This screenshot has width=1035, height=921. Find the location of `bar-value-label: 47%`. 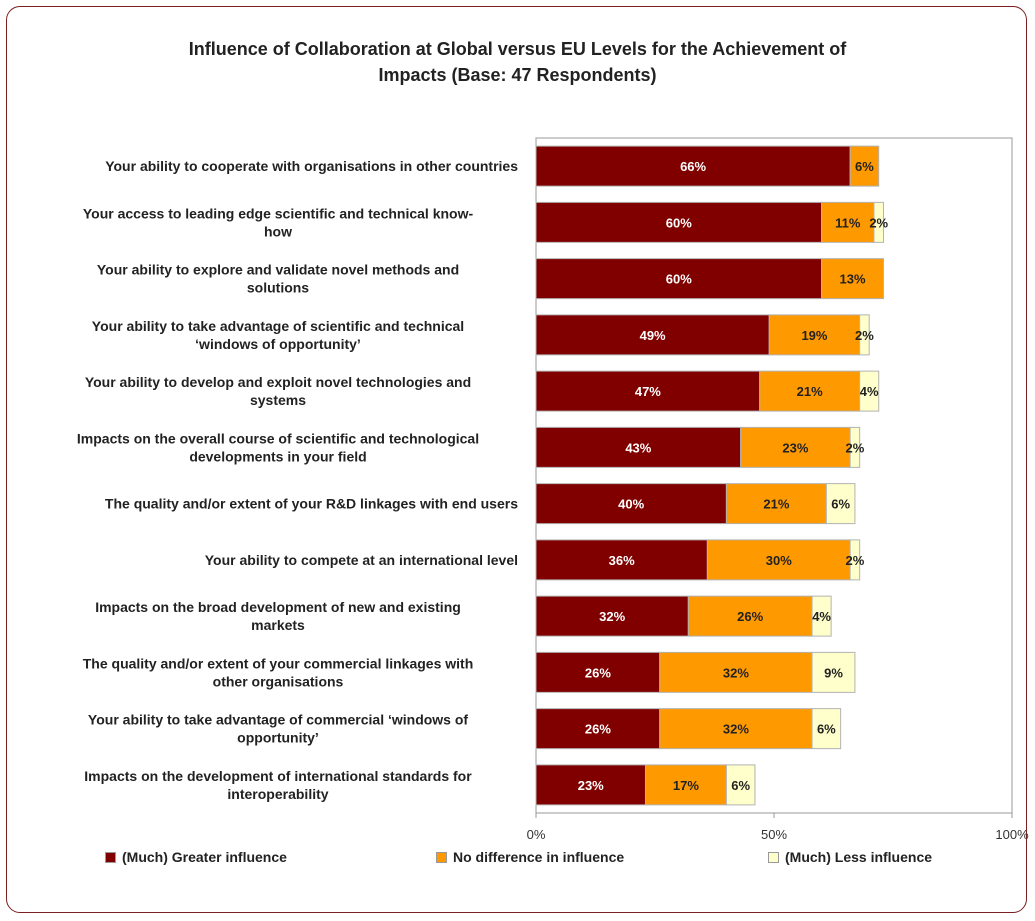

bar-value-label: 47% is located at coordinates (648, 391).